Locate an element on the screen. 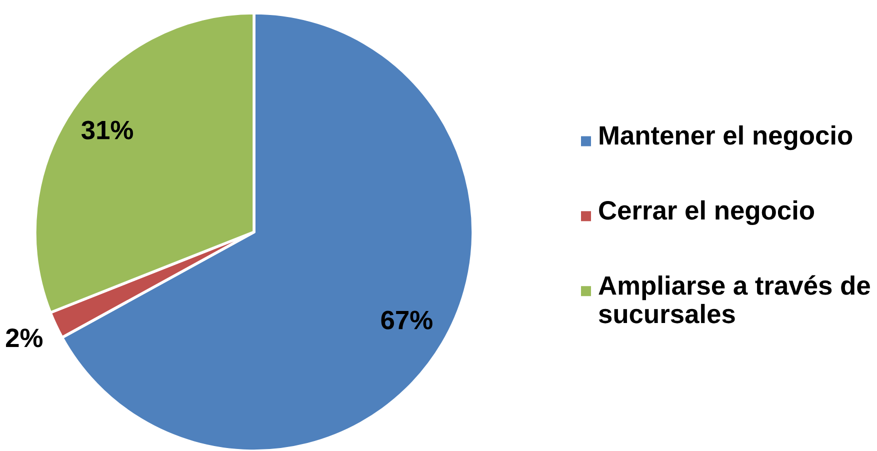  data-label: 2% is located at coordinates (24, 338).